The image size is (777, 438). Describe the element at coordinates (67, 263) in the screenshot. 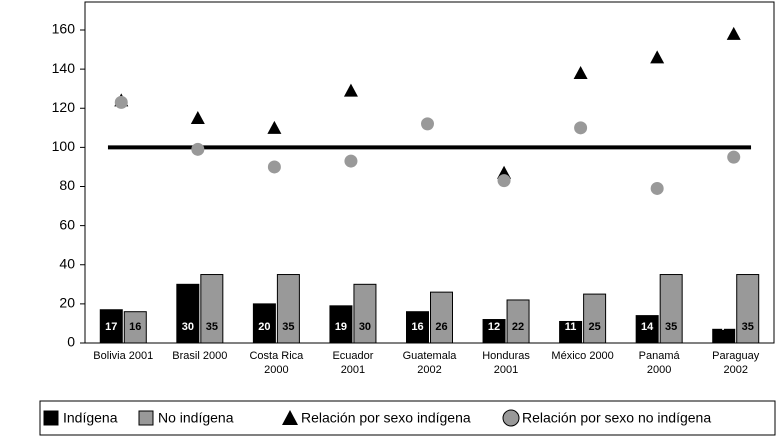

I see `y-tick-label: 40` at that location.